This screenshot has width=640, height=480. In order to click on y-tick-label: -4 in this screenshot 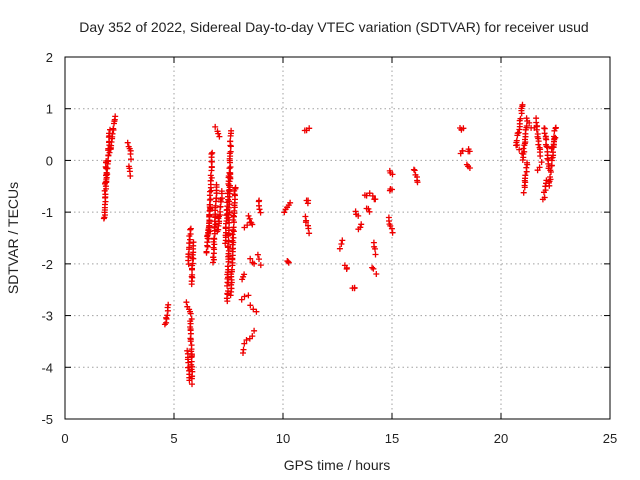, I will do `click(47, 367)`.